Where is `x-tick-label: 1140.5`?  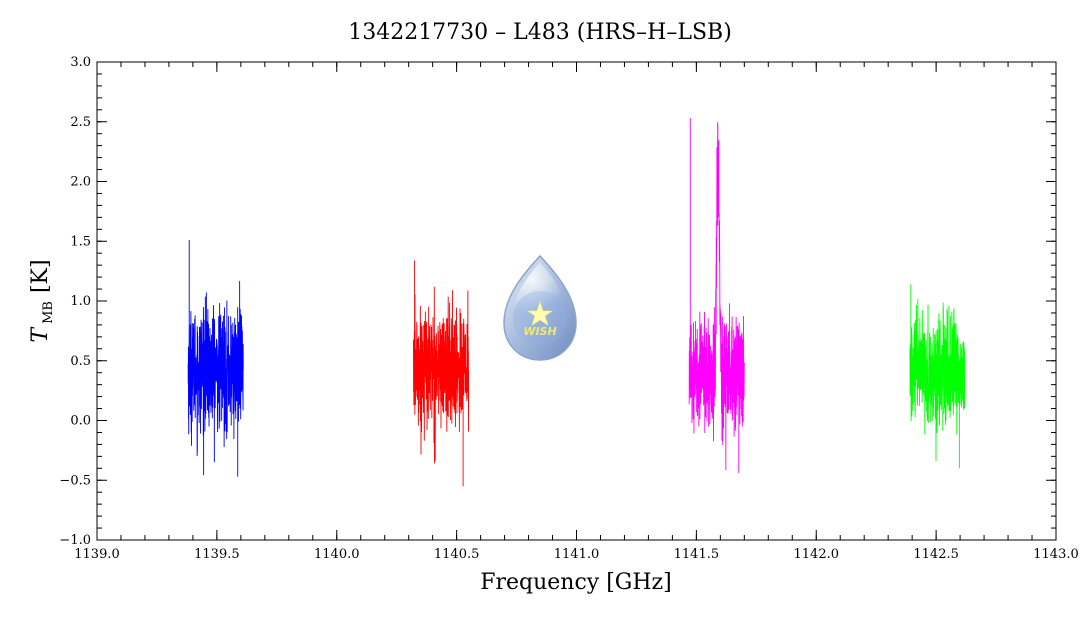
x-tick-label: 1140.5 is located at coordinates (457, 554).